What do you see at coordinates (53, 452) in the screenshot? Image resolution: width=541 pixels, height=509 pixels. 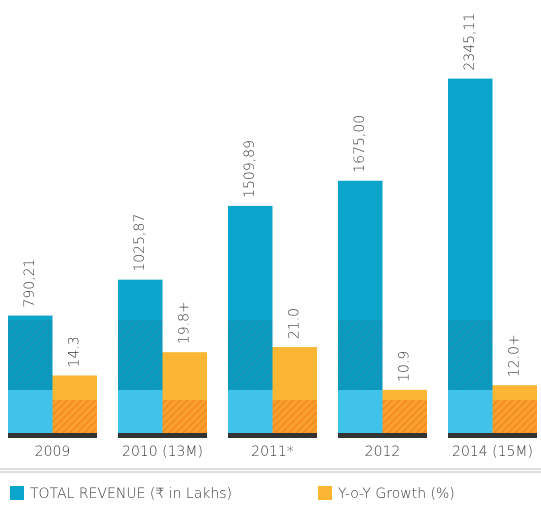 I see `x-tick-label: 2009` at bounding box center [53, 452].